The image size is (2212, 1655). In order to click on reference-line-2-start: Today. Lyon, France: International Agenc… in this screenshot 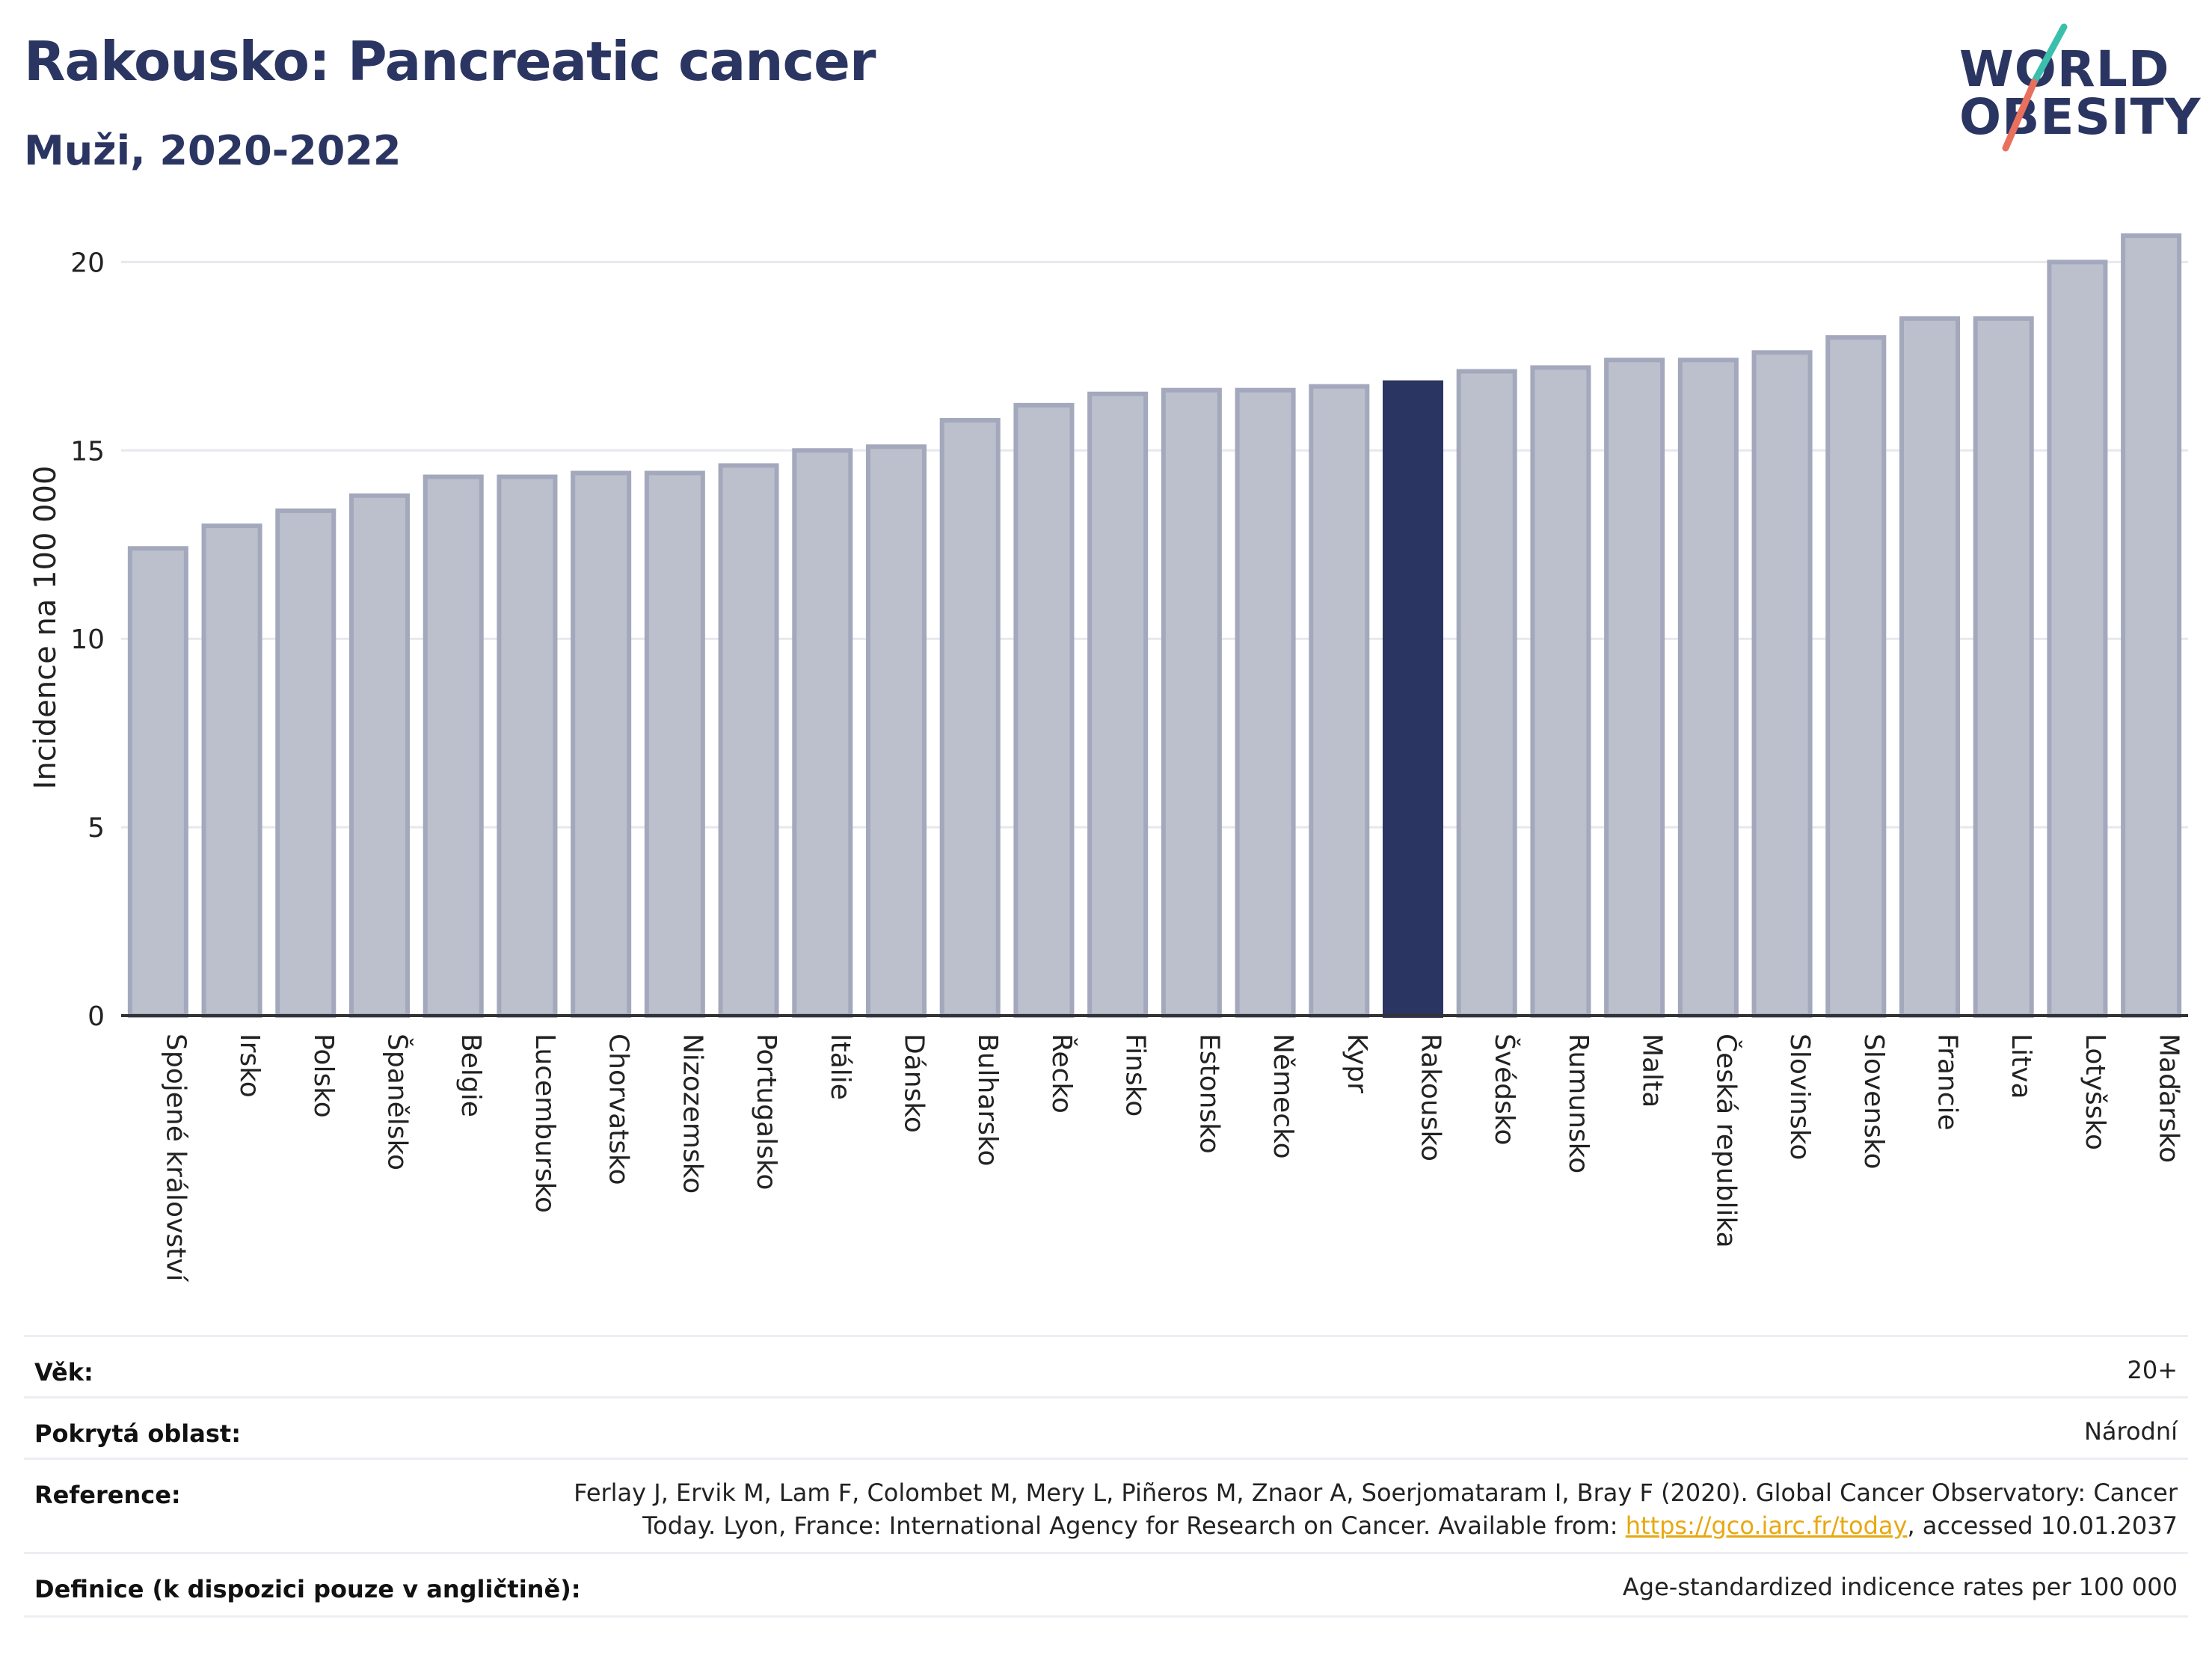, I will do `click(1134, 1525)`.